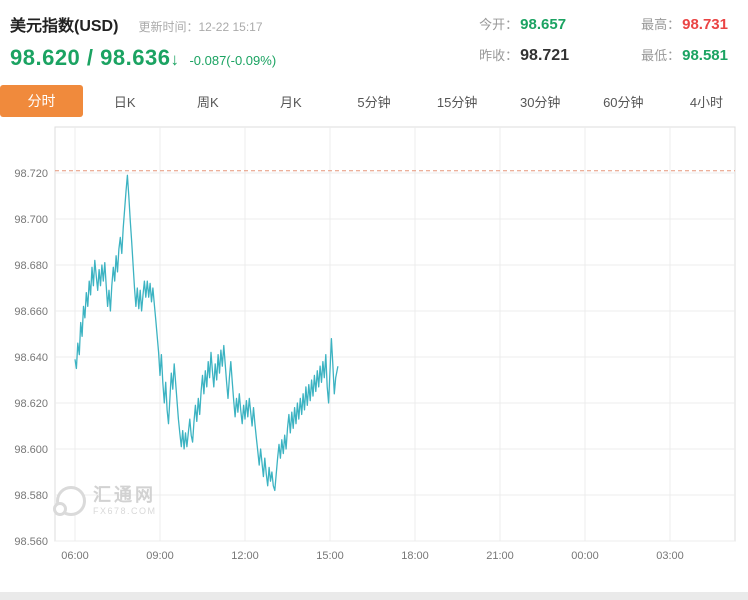 This screenshot has width=748, height=600. What do you see at coordinates (415, 556) in the screenshot?
I see `svg-text: 18:00` at bounding box center [415, 556].